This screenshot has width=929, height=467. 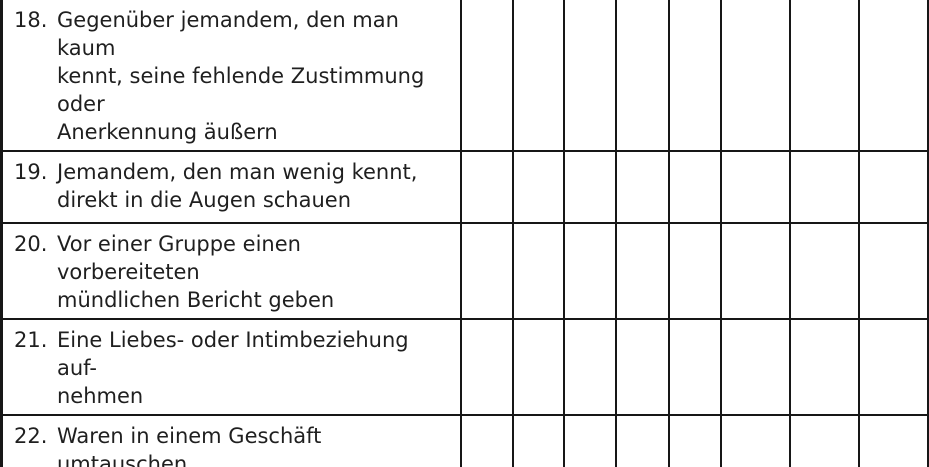 What do you see at coordinates (189, 445) in the screenshot?
I see `item-text: Waren in einem Geschäft umtauschen` at bounding box center [189, 445].